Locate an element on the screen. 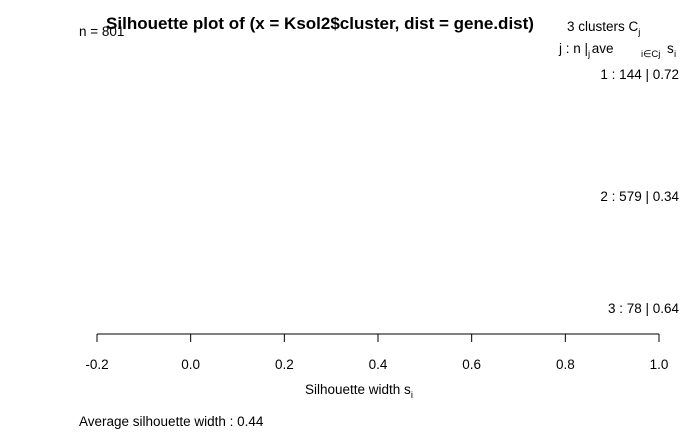 This screenshot has width=700, height=432. x-axis-label: Silhouette width si is located at coordinates (359, 391).